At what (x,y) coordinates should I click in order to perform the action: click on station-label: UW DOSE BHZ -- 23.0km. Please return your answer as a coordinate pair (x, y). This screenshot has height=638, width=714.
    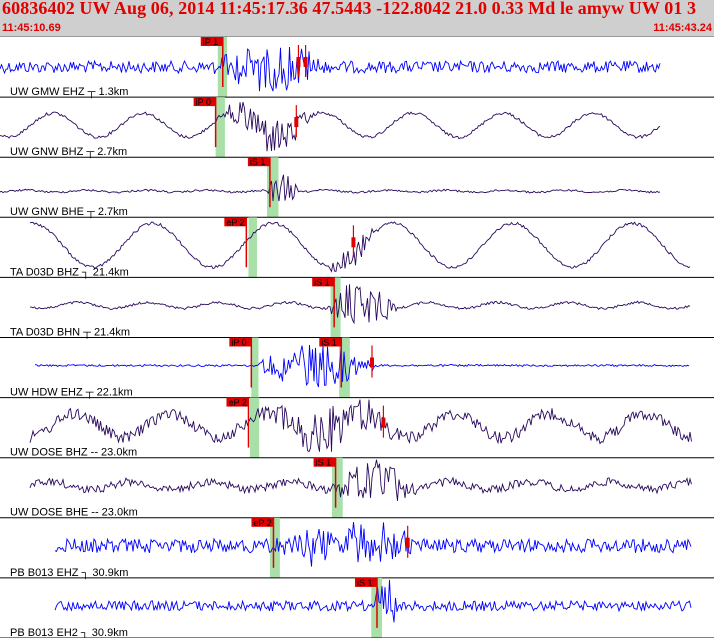
    Looking at the image, I should click on (73, 453).